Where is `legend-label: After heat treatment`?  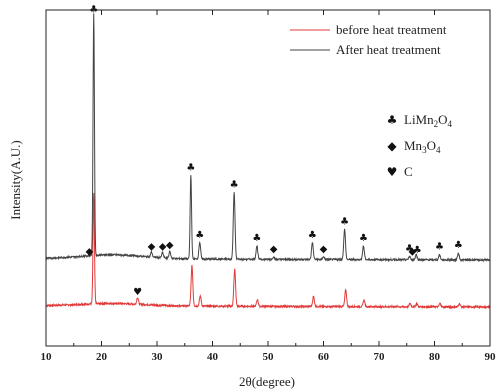
legend-label: After heat treatment is located at coordinates (388, 49).